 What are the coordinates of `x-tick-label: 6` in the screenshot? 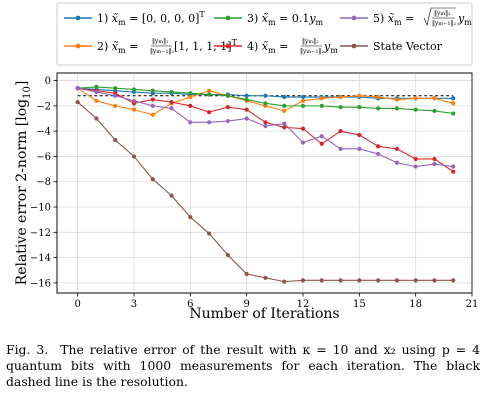 It's located at (190, 304).